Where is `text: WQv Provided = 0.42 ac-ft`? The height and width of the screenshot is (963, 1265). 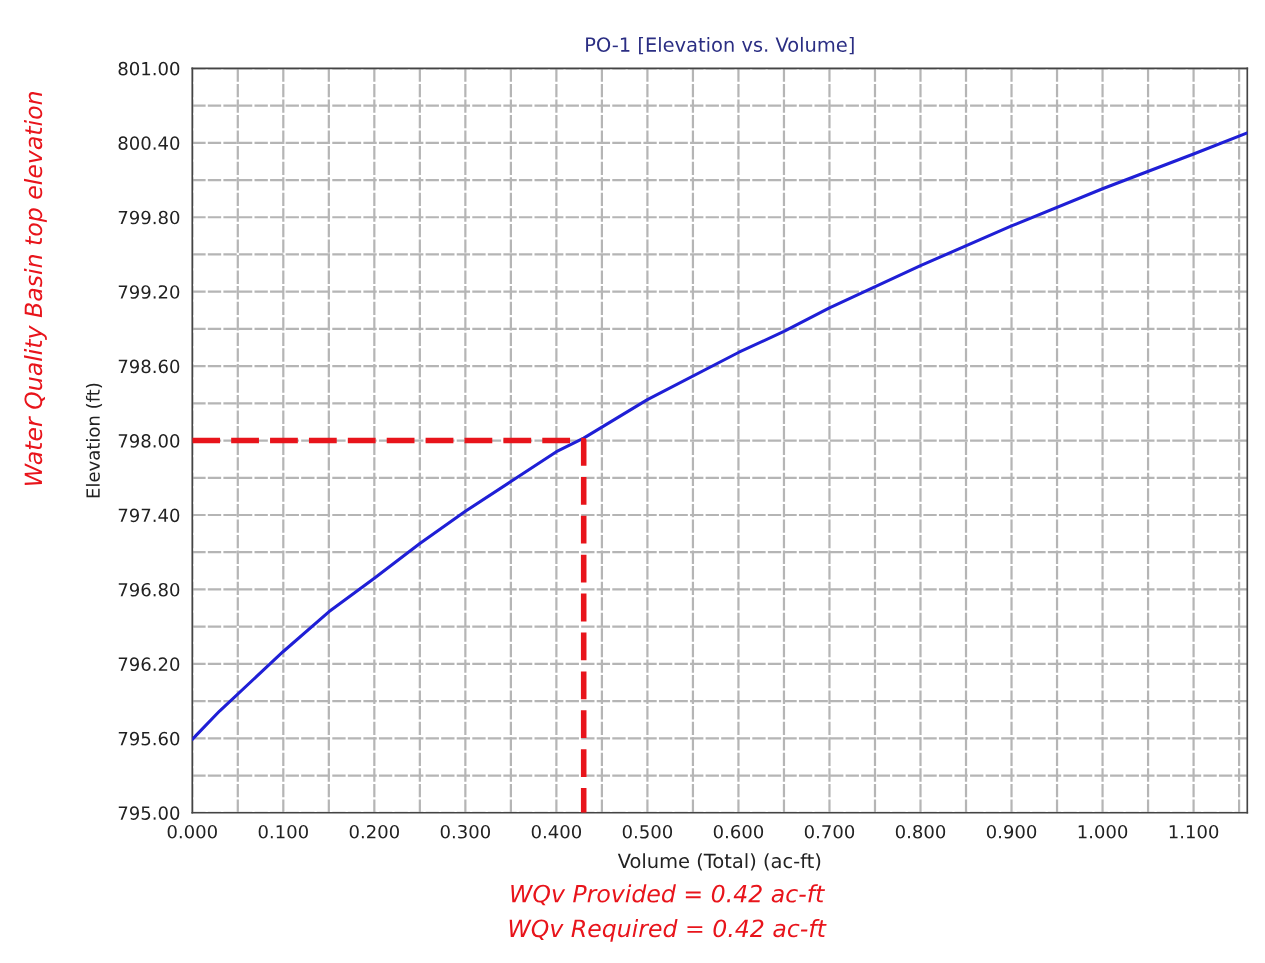
text: WQv Provided = 0.42 ac-ft is located at coordinates (668, 895).